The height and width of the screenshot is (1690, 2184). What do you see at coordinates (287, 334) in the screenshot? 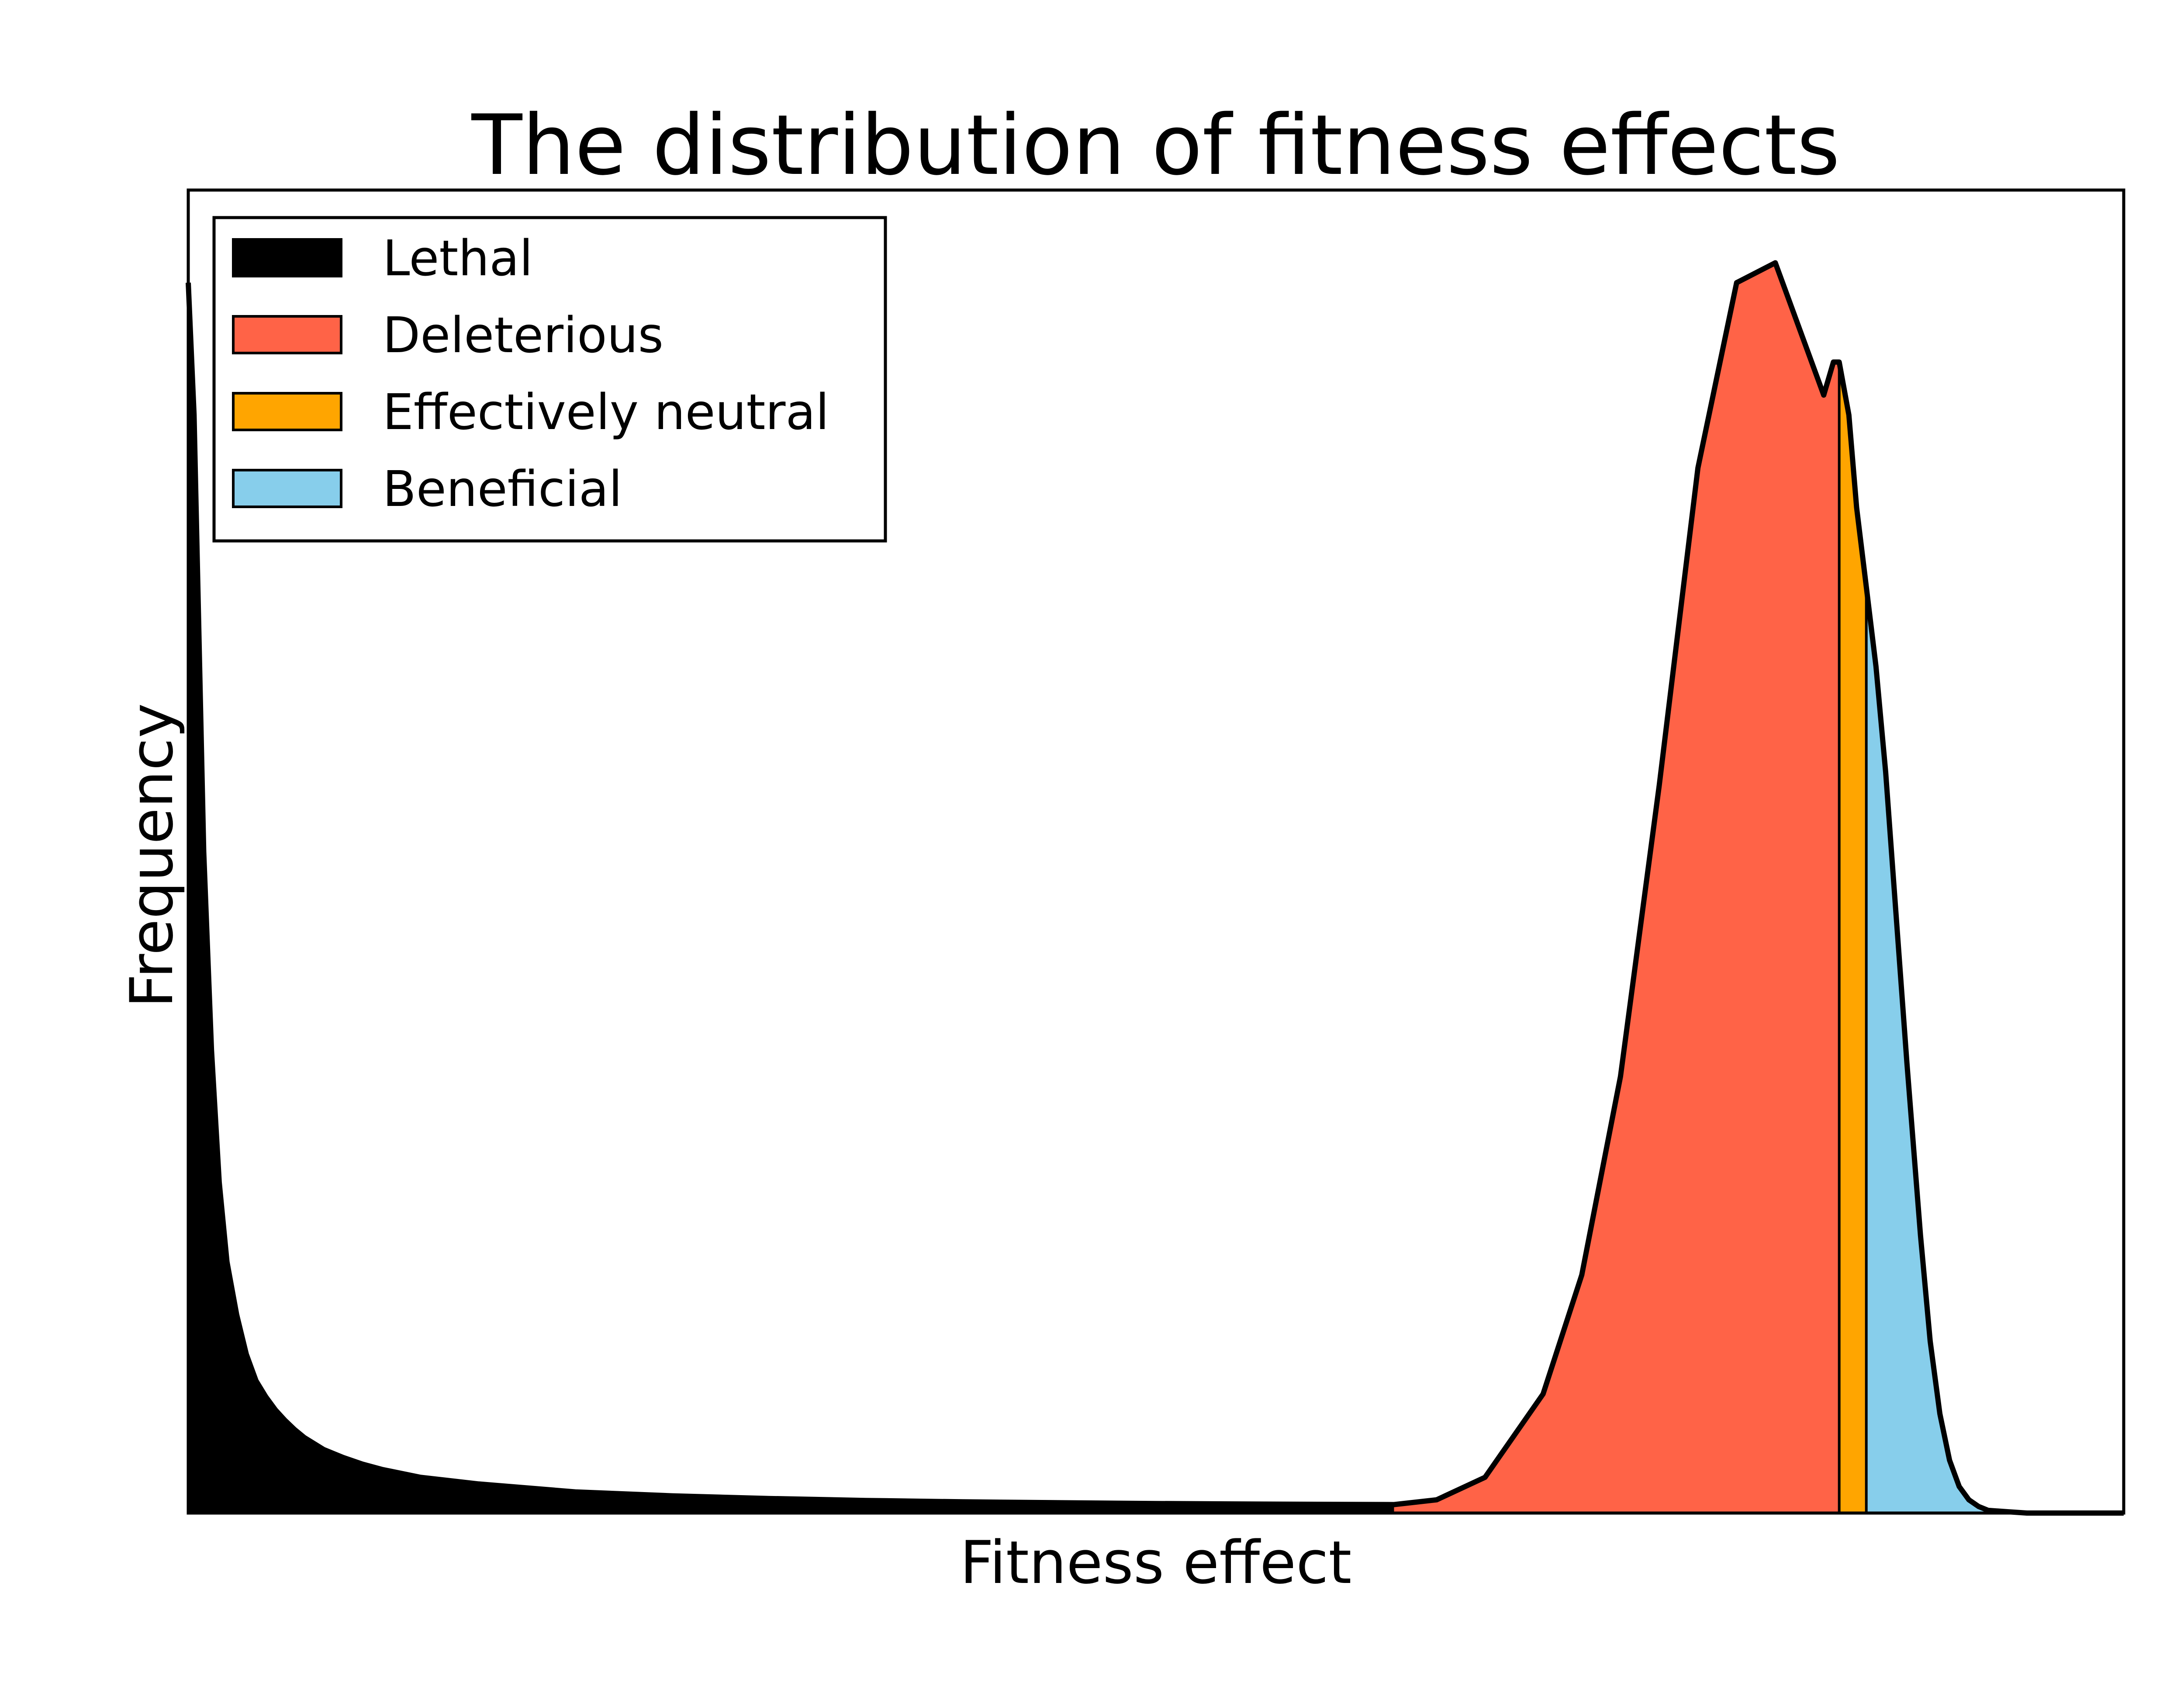
I see `legend-swatch-deleterious` at bounding box center [287, 334].